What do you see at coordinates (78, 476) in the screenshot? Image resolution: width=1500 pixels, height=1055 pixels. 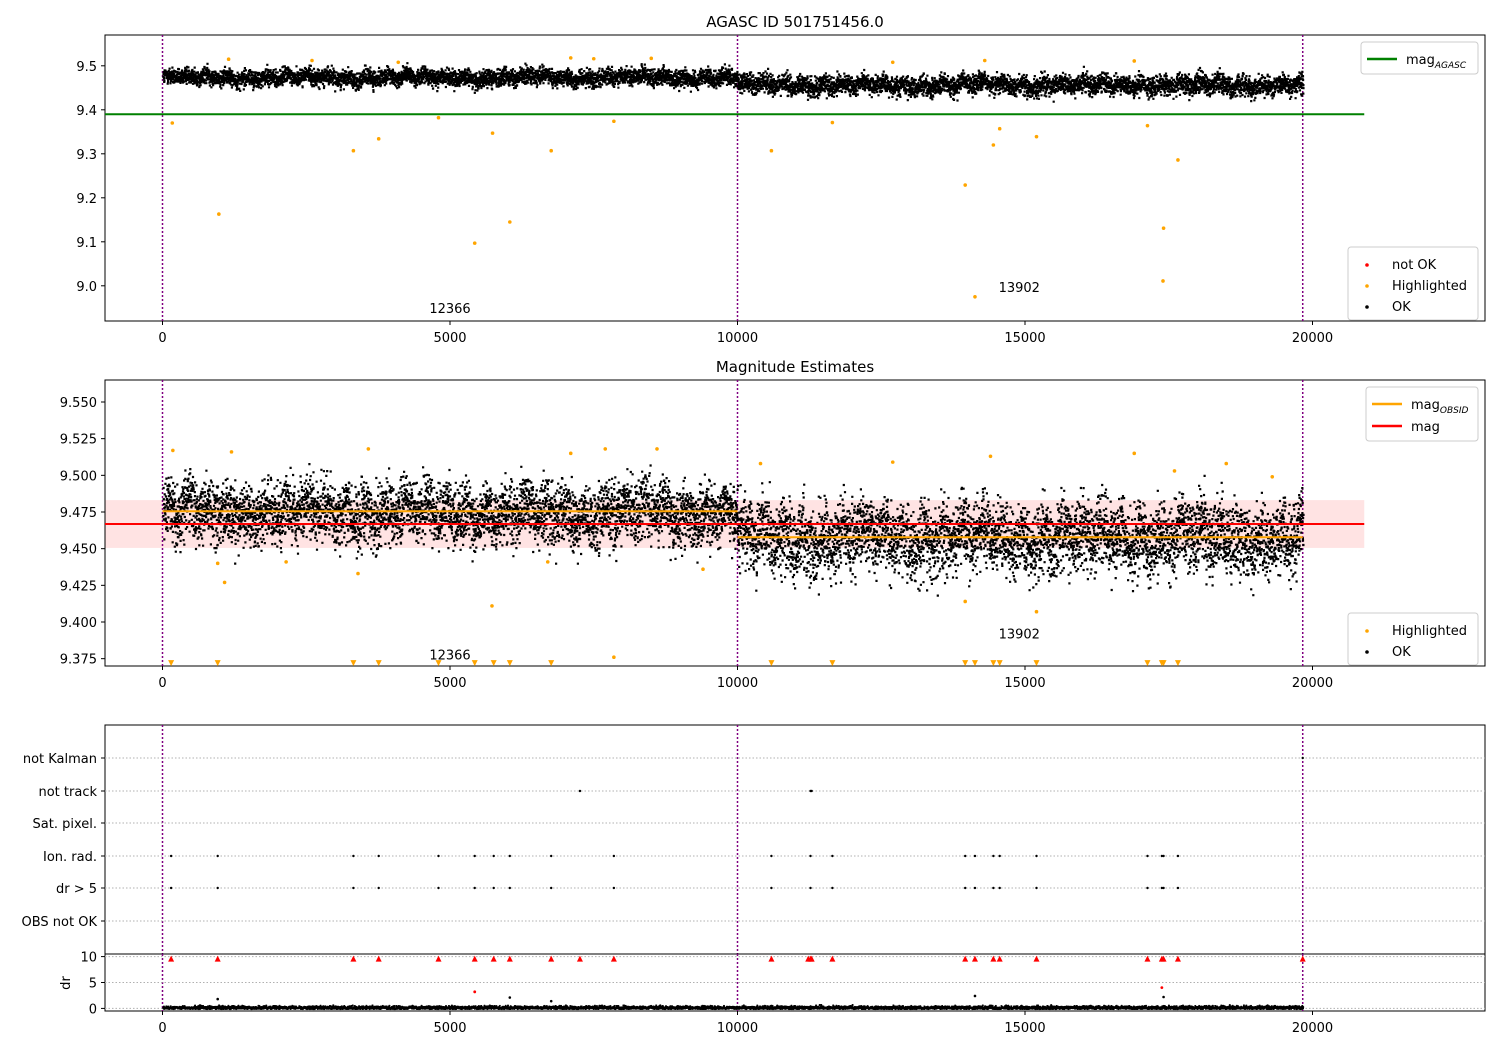 I see `y-tick-label: 9.500` at bounding box center [78, 476].